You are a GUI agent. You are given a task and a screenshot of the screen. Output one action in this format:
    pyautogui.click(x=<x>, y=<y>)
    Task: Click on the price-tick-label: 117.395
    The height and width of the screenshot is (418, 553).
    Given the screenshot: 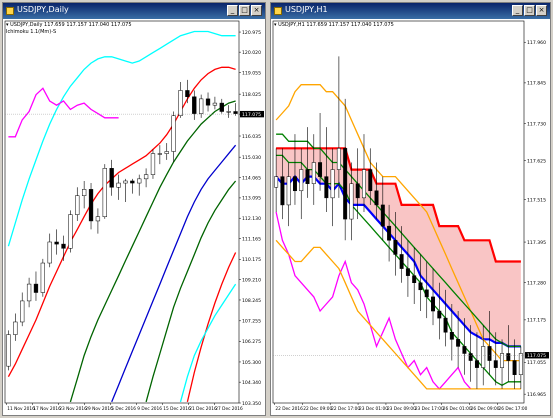 What is the action you would take?
    pyautogui.click(x=536, y=243)
    